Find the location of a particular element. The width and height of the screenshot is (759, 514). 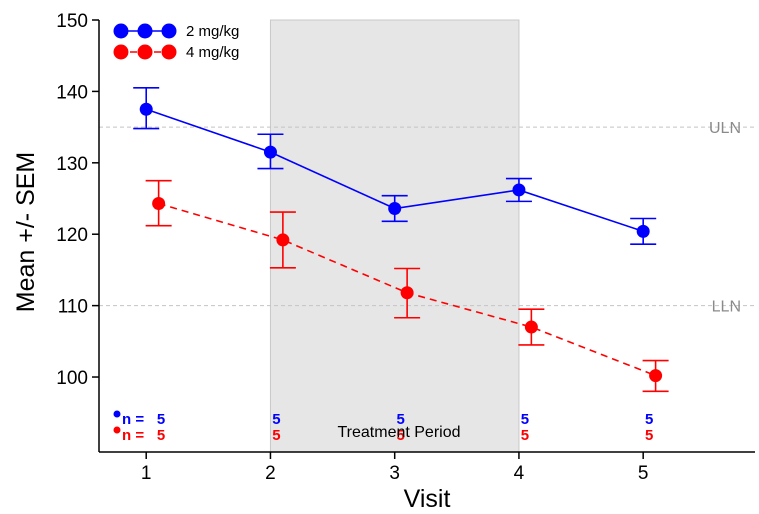

legend-label-1: 2 mg/kg is located at coordinates (212, 31).